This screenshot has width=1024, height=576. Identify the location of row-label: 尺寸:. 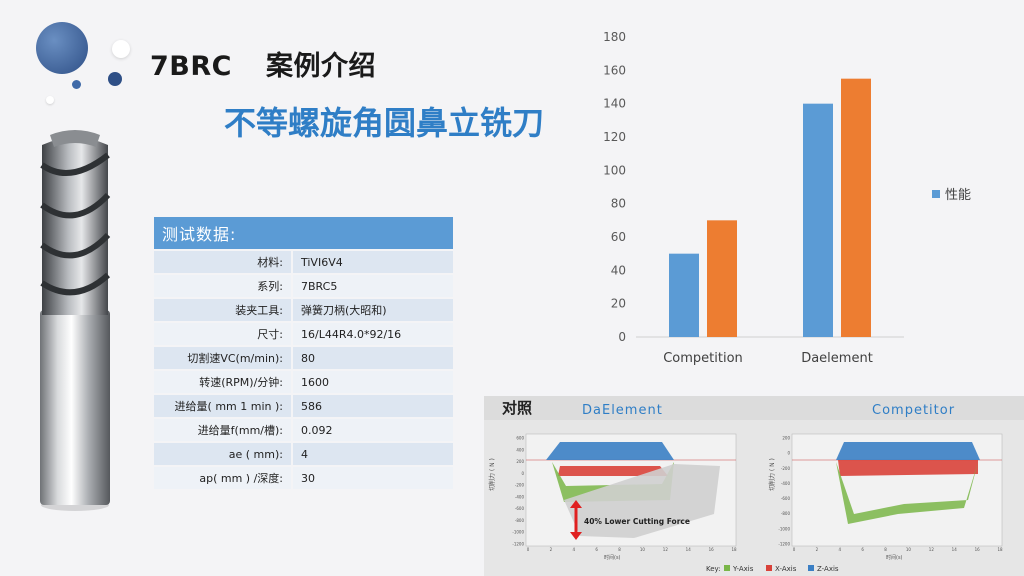
(223, 334).